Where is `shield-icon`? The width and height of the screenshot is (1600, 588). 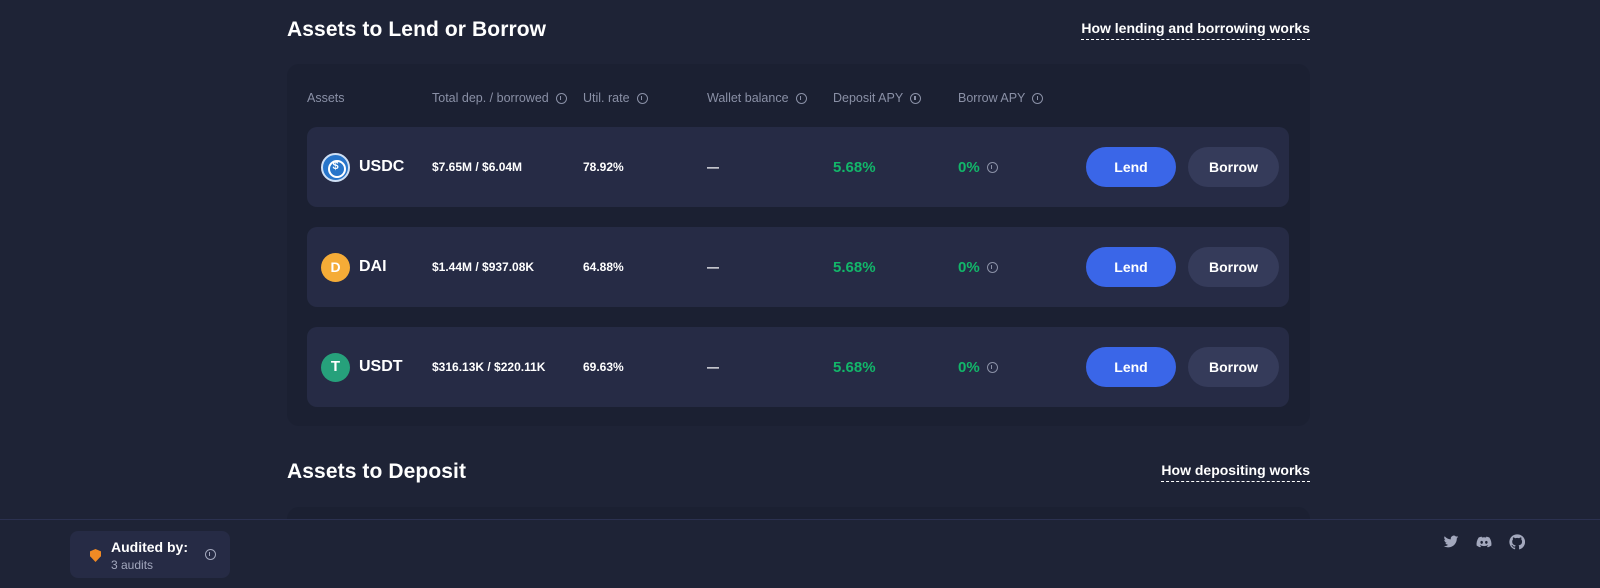
shield-icon is located at coordinates (95, 555).